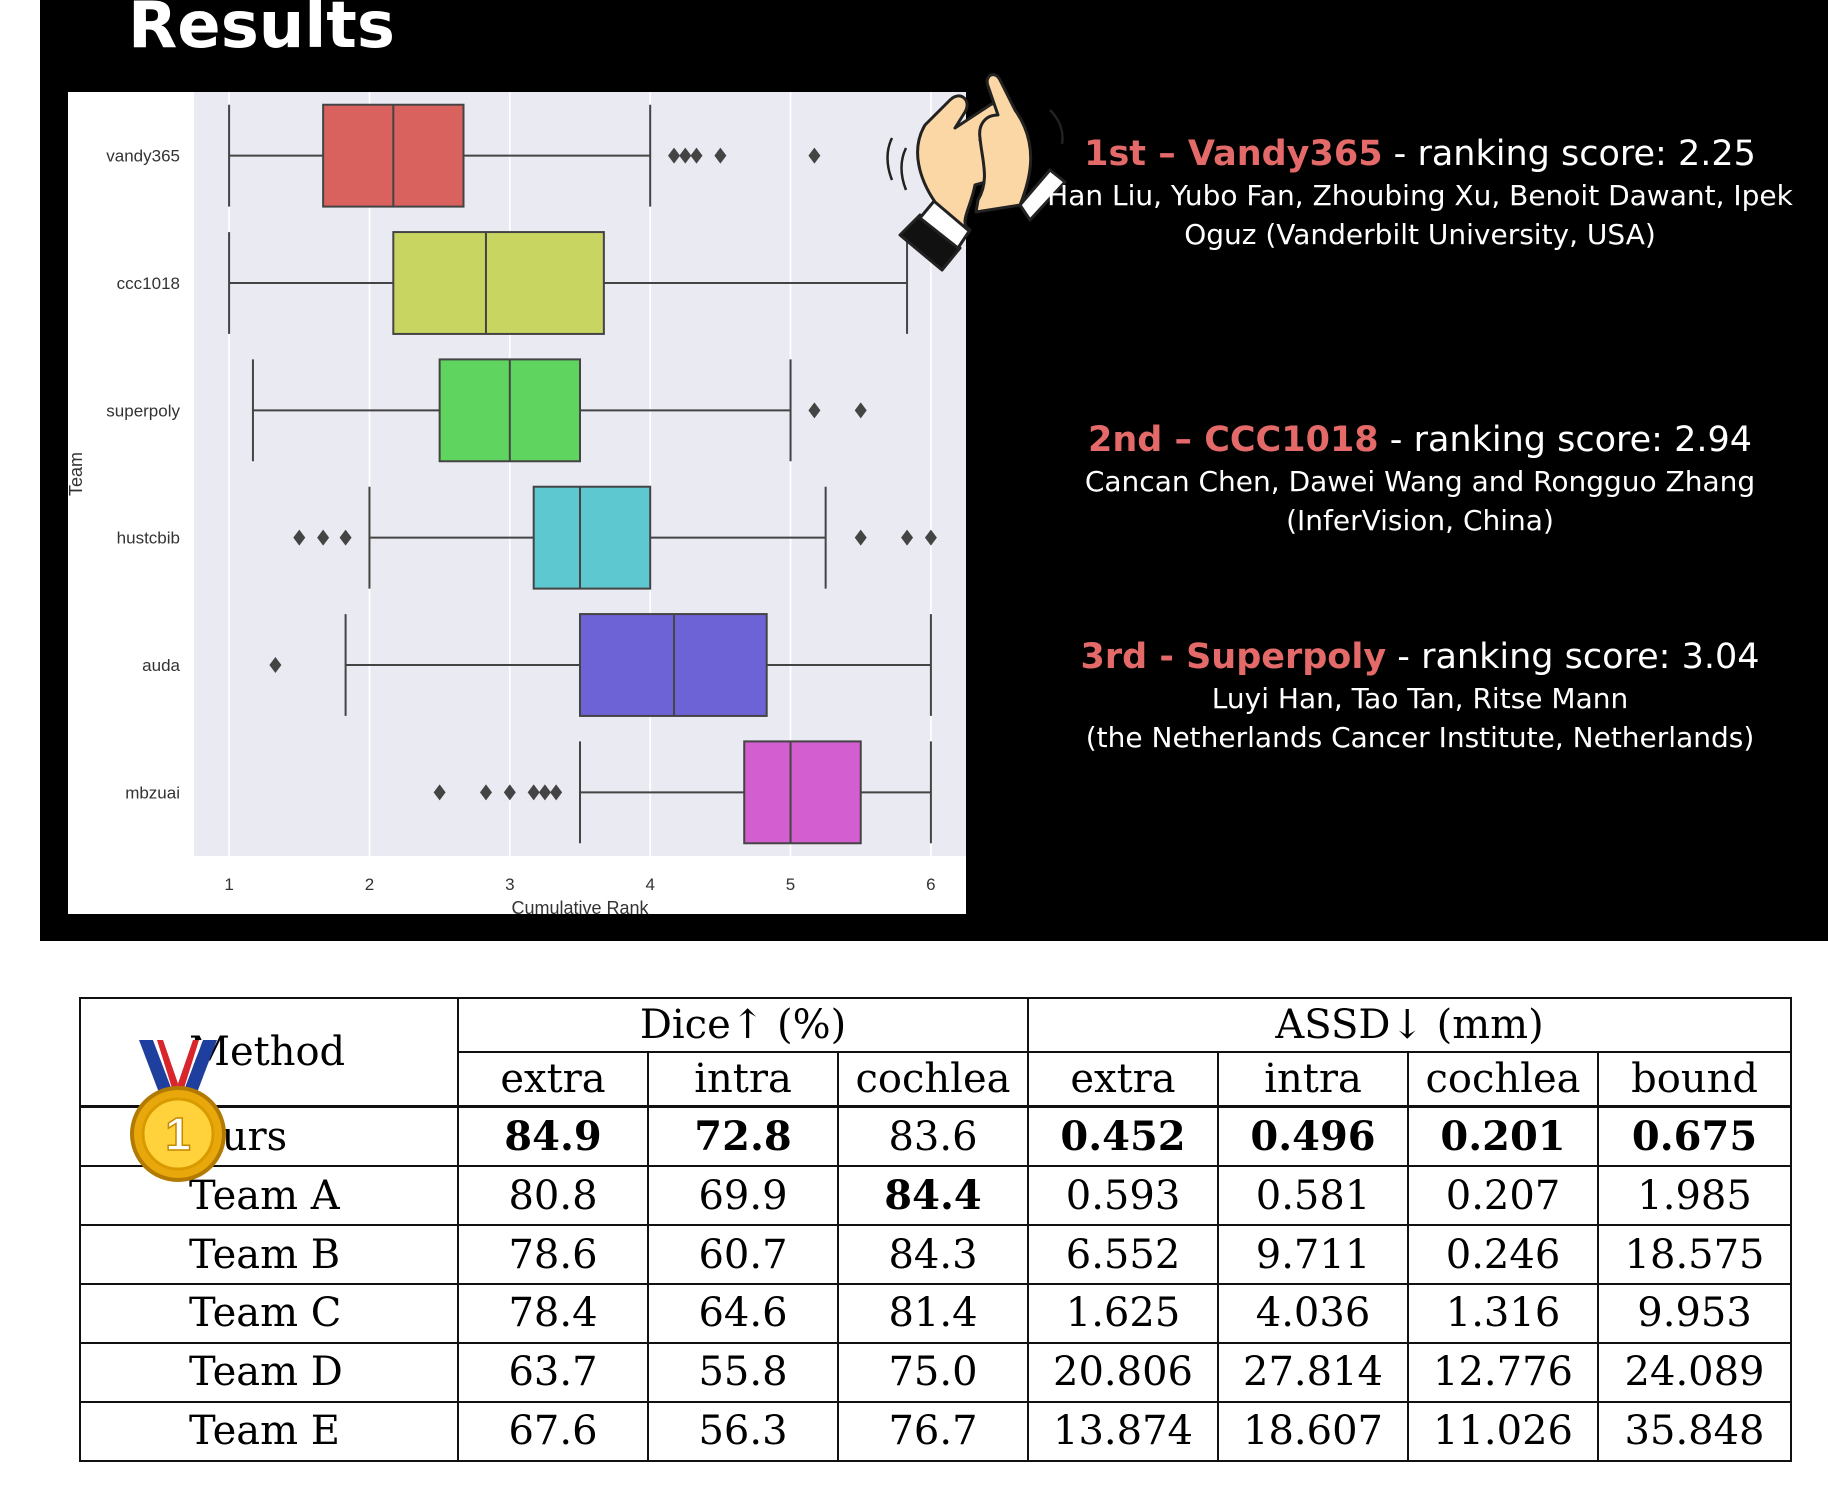  I want to click on award-team: Superpoly, so click(1286, 657).